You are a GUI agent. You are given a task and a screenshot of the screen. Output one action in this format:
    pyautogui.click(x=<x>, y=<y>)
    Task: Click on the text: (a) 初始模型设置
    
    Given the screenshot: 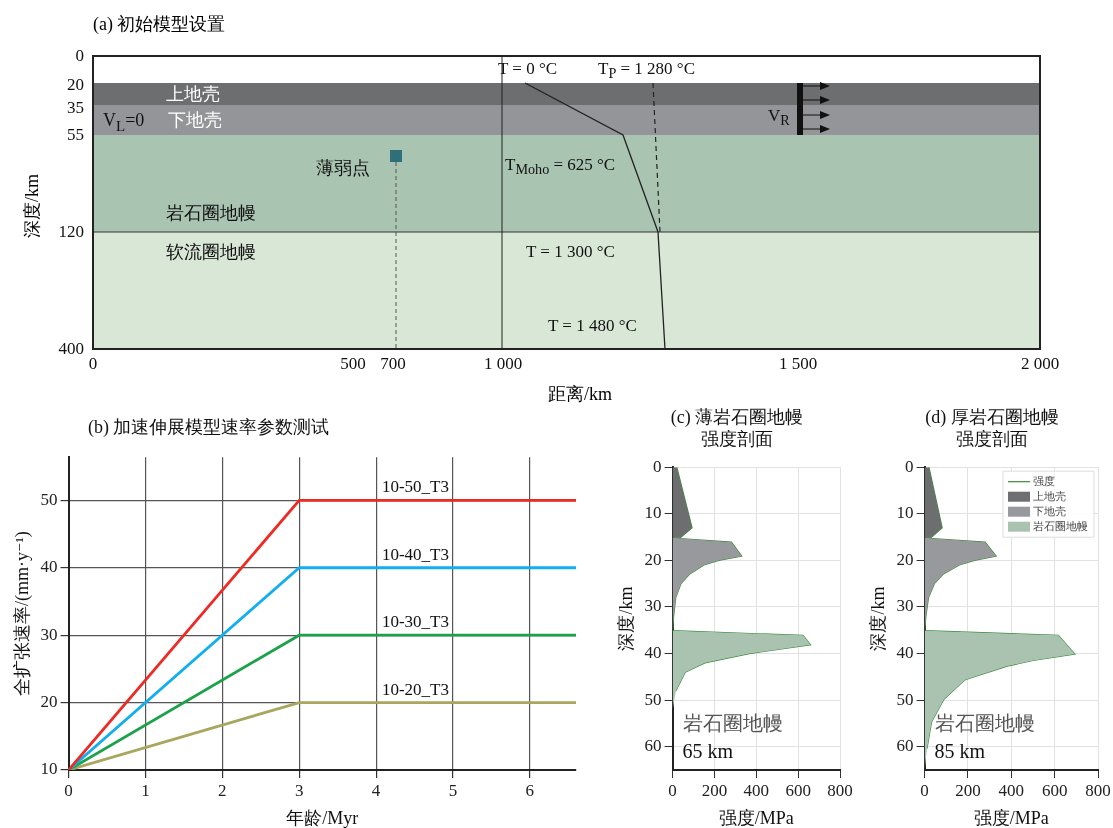 What is the action you would take?
    pyautogui.click(x=159, y=24)
    